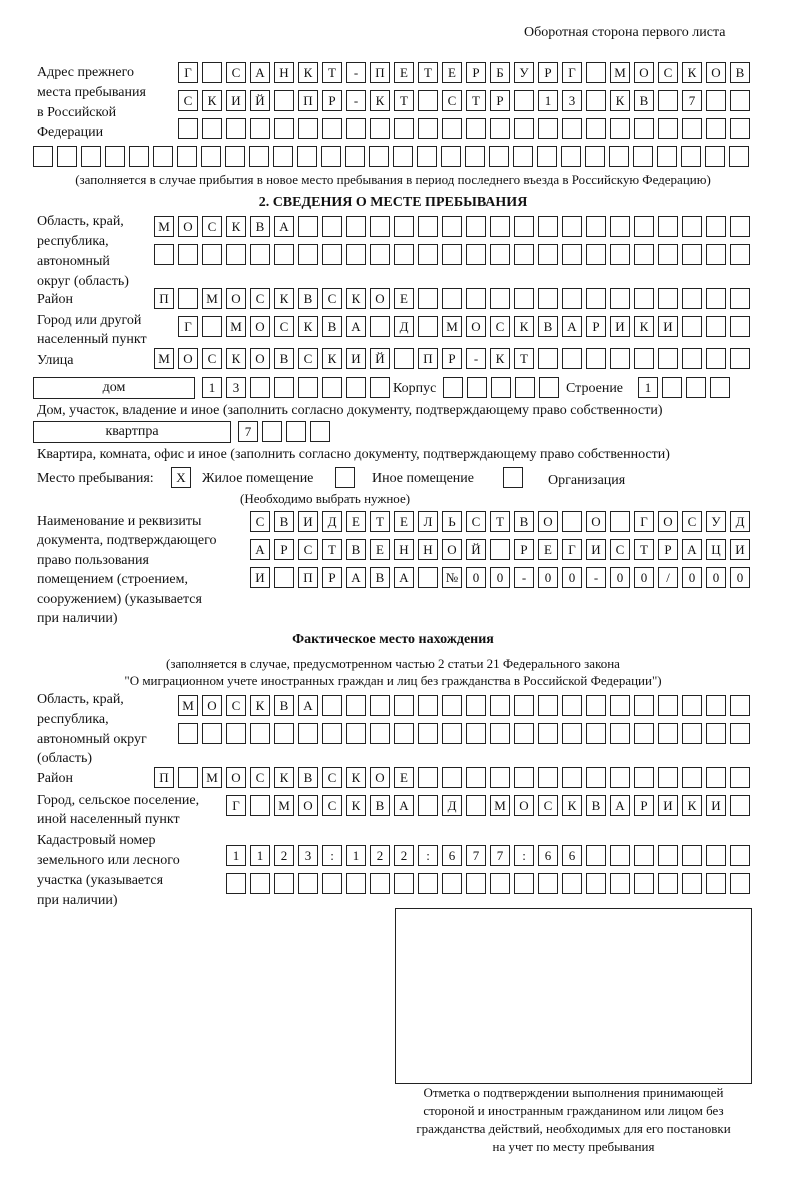  I want to click on char-cell: Т, so click(524, 358).